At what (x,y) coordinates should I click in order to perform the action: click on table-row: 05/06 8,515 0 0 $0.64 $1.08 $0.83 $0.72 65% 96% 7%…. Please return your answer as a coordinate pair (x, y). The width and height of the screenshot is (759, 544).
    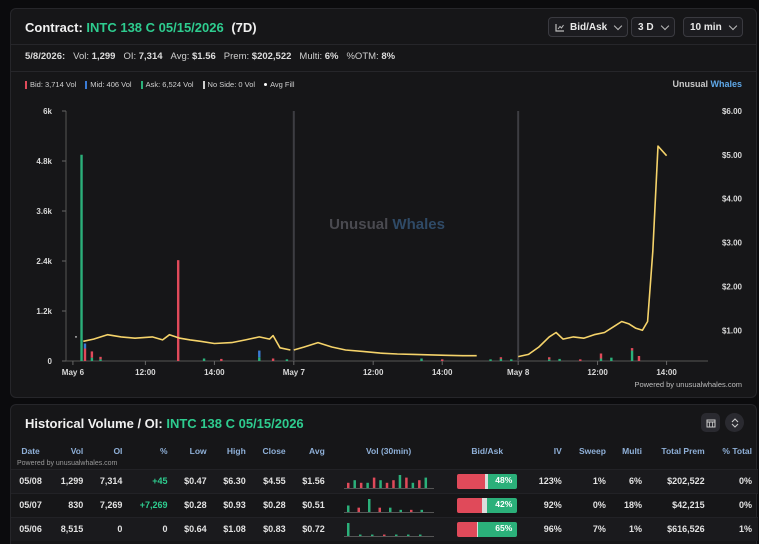
    Looking at the image, I should click on (384, 528).